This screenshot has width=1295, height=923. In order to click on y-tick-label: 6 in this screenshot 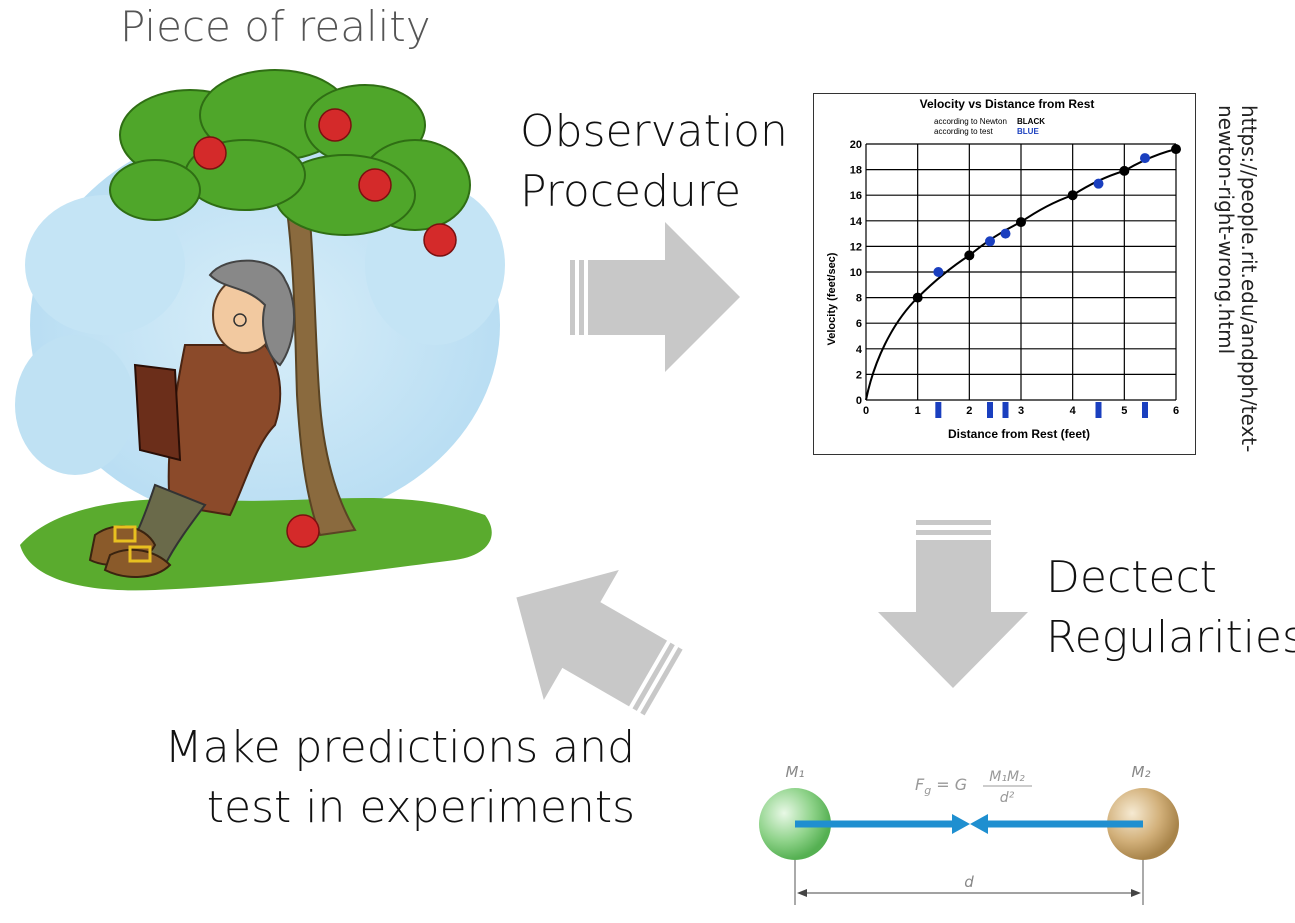, I will do `click(859, 324)`.